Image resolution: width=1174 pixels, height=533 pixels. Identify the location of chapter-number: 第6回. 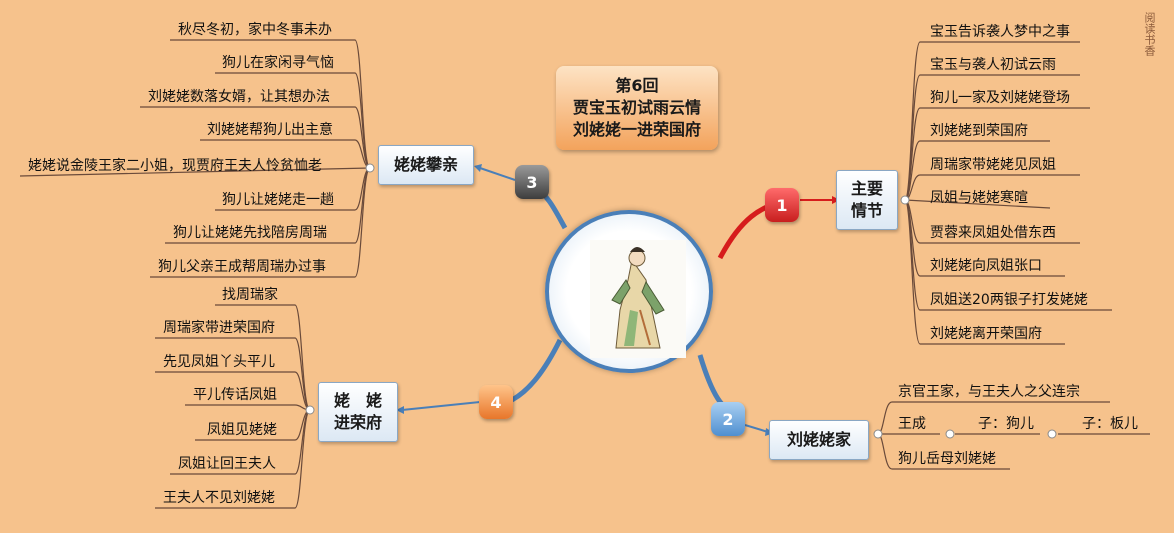
(637, 85).